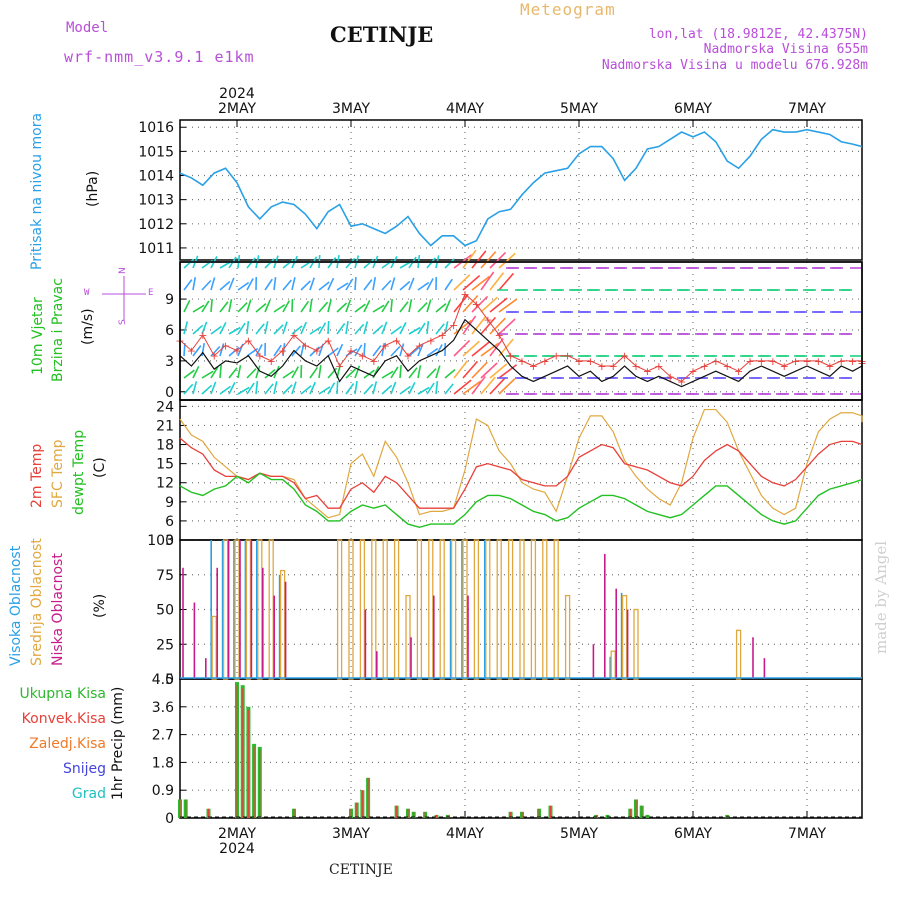 This screenshot has height=900, width=900. Describe the element at coordinates (465, 834) in the screenshot. I see `x-tick-label-bottom: 4MAY` at that location.